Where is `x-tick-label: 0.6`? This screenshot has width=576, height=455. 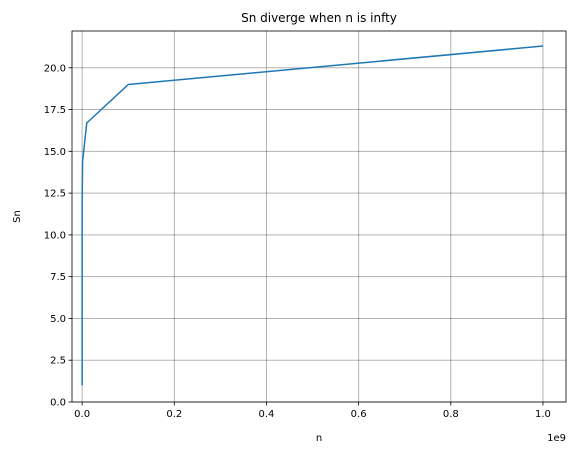 x-tick-label: 0.6 is located at coordinates (359, 414).